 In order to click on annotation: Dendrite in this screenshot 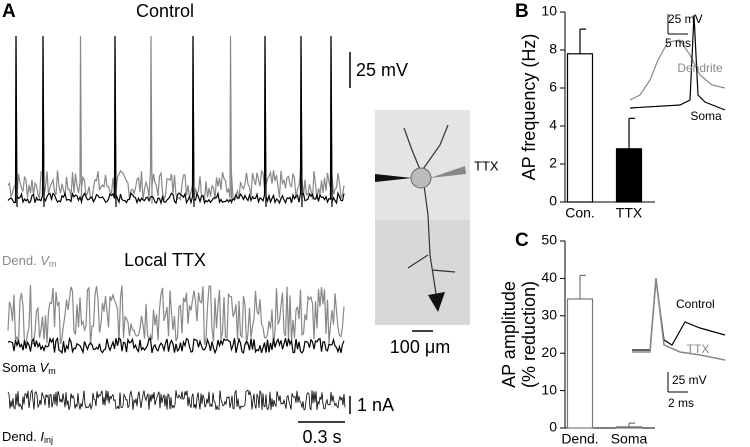, I will do `click(700, 68)`.